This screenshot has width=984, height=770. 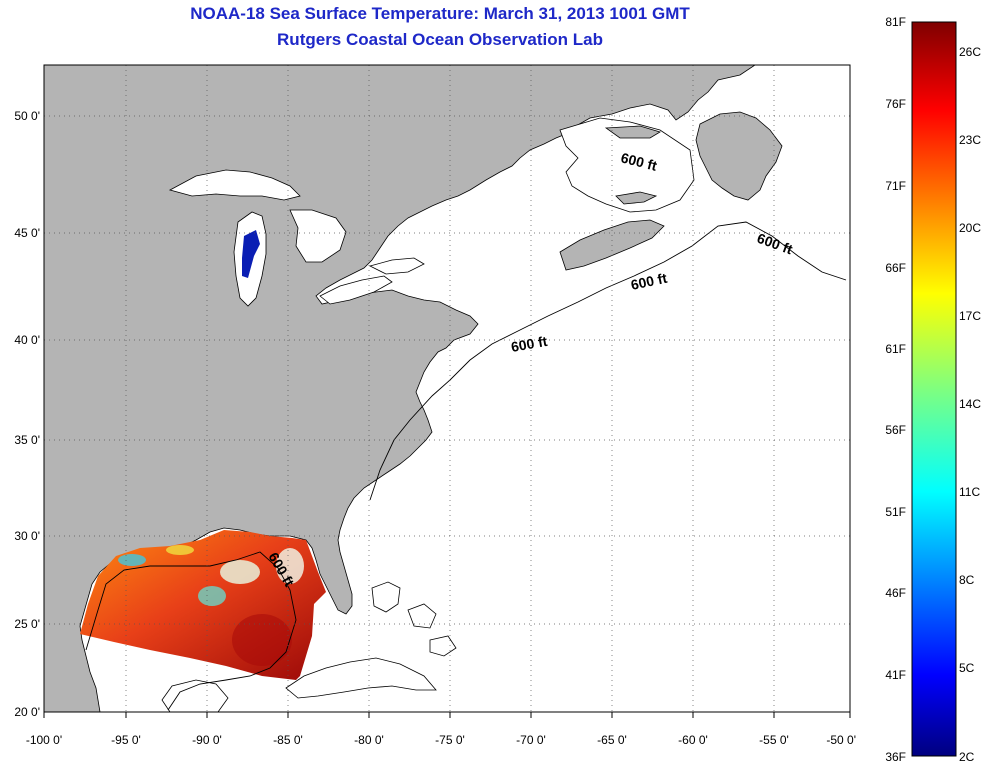 I want to click on lat-tick-label: 45 0', so click(x=27, y=233).